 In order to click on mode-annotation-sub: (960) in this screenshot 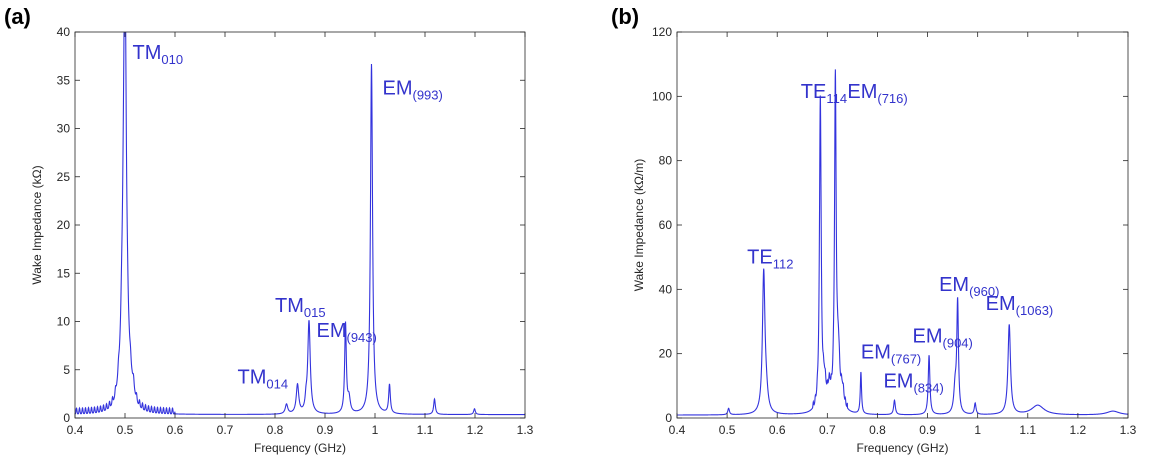, I will do `click(984, 291)`.